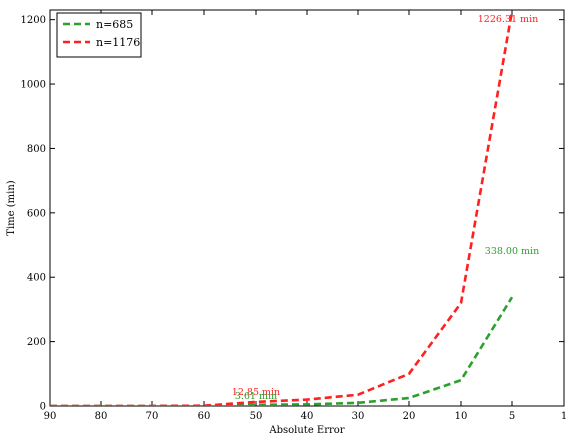  What do you see at coordinates (33, 85) in the screenshot?
I see `y-tick-label: 1000` at bounding box center [33, 85].